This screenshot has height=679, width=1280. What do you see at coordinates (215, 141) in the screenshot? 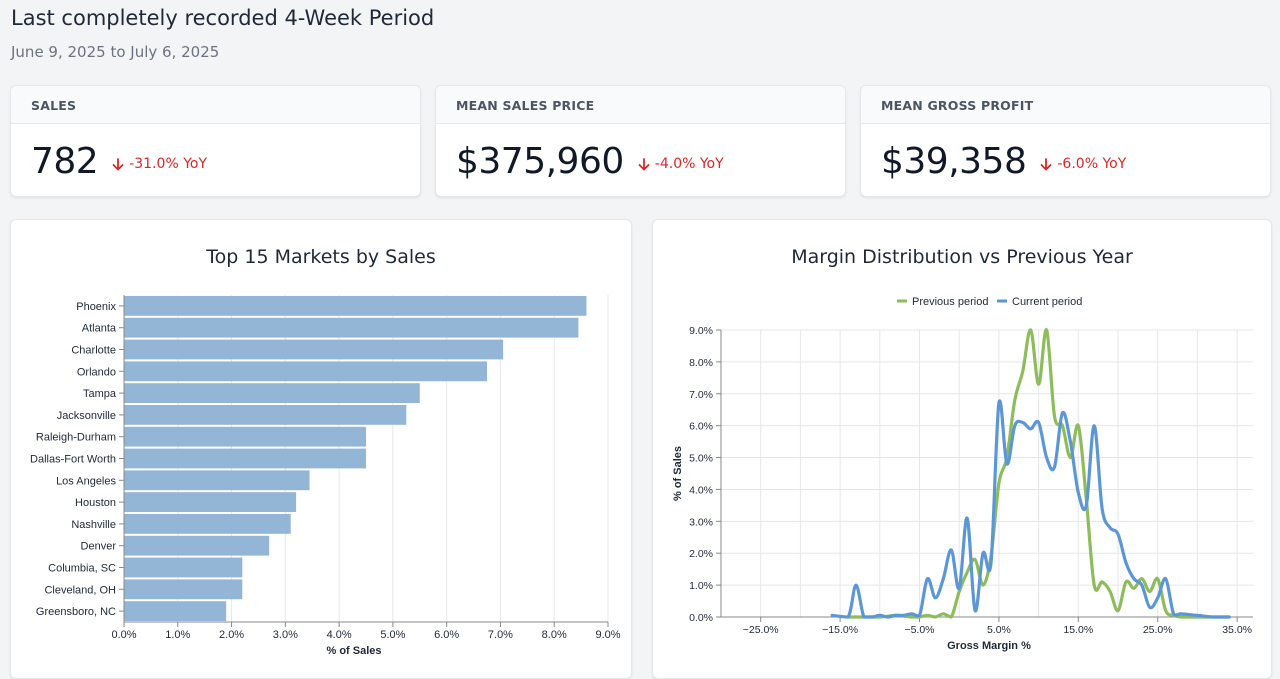
I see `kpi-card-sales: SALES 782 -31.0% YoY` at bounding box center [215, 141].